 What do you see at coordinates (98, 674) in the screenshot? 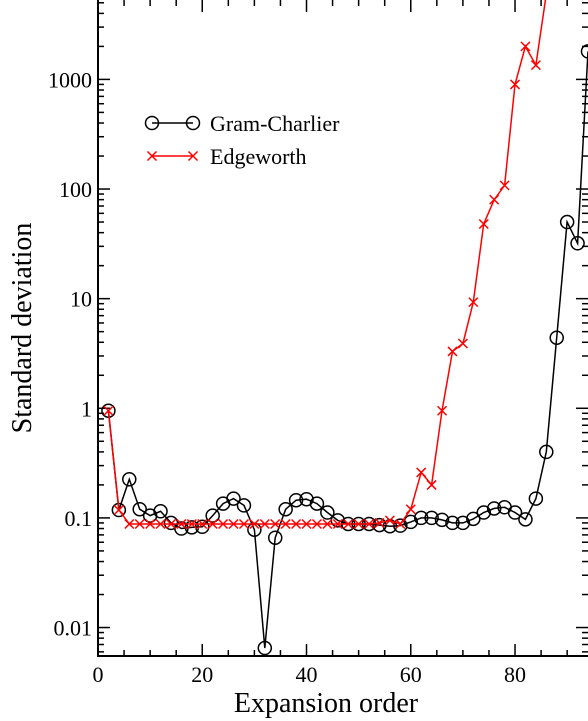
I see `x-tick-label: 0` at bounding box center [98, 674].